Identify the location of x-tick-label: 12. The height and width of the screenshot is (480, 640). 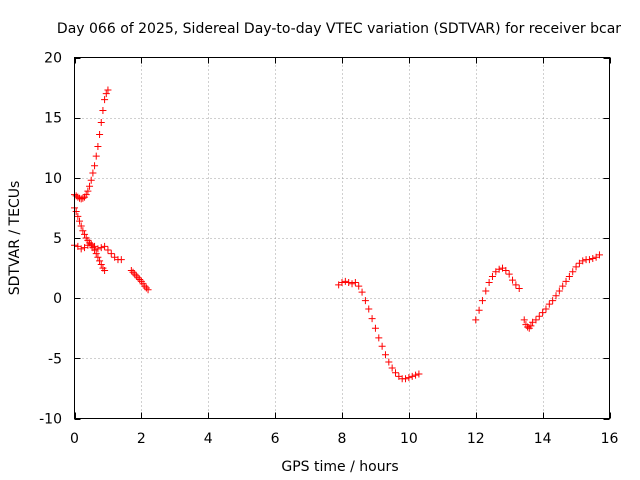
(476, 439).